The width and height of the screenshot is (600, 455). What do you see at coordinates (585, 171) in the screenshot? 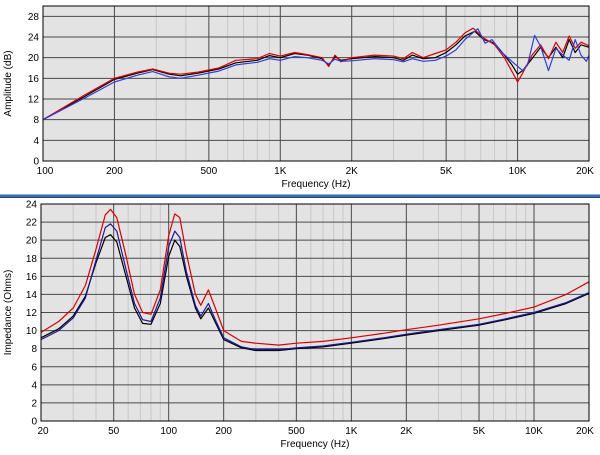
I see `amp-x-tick-label: 20K` at bounding box center [585, 171].